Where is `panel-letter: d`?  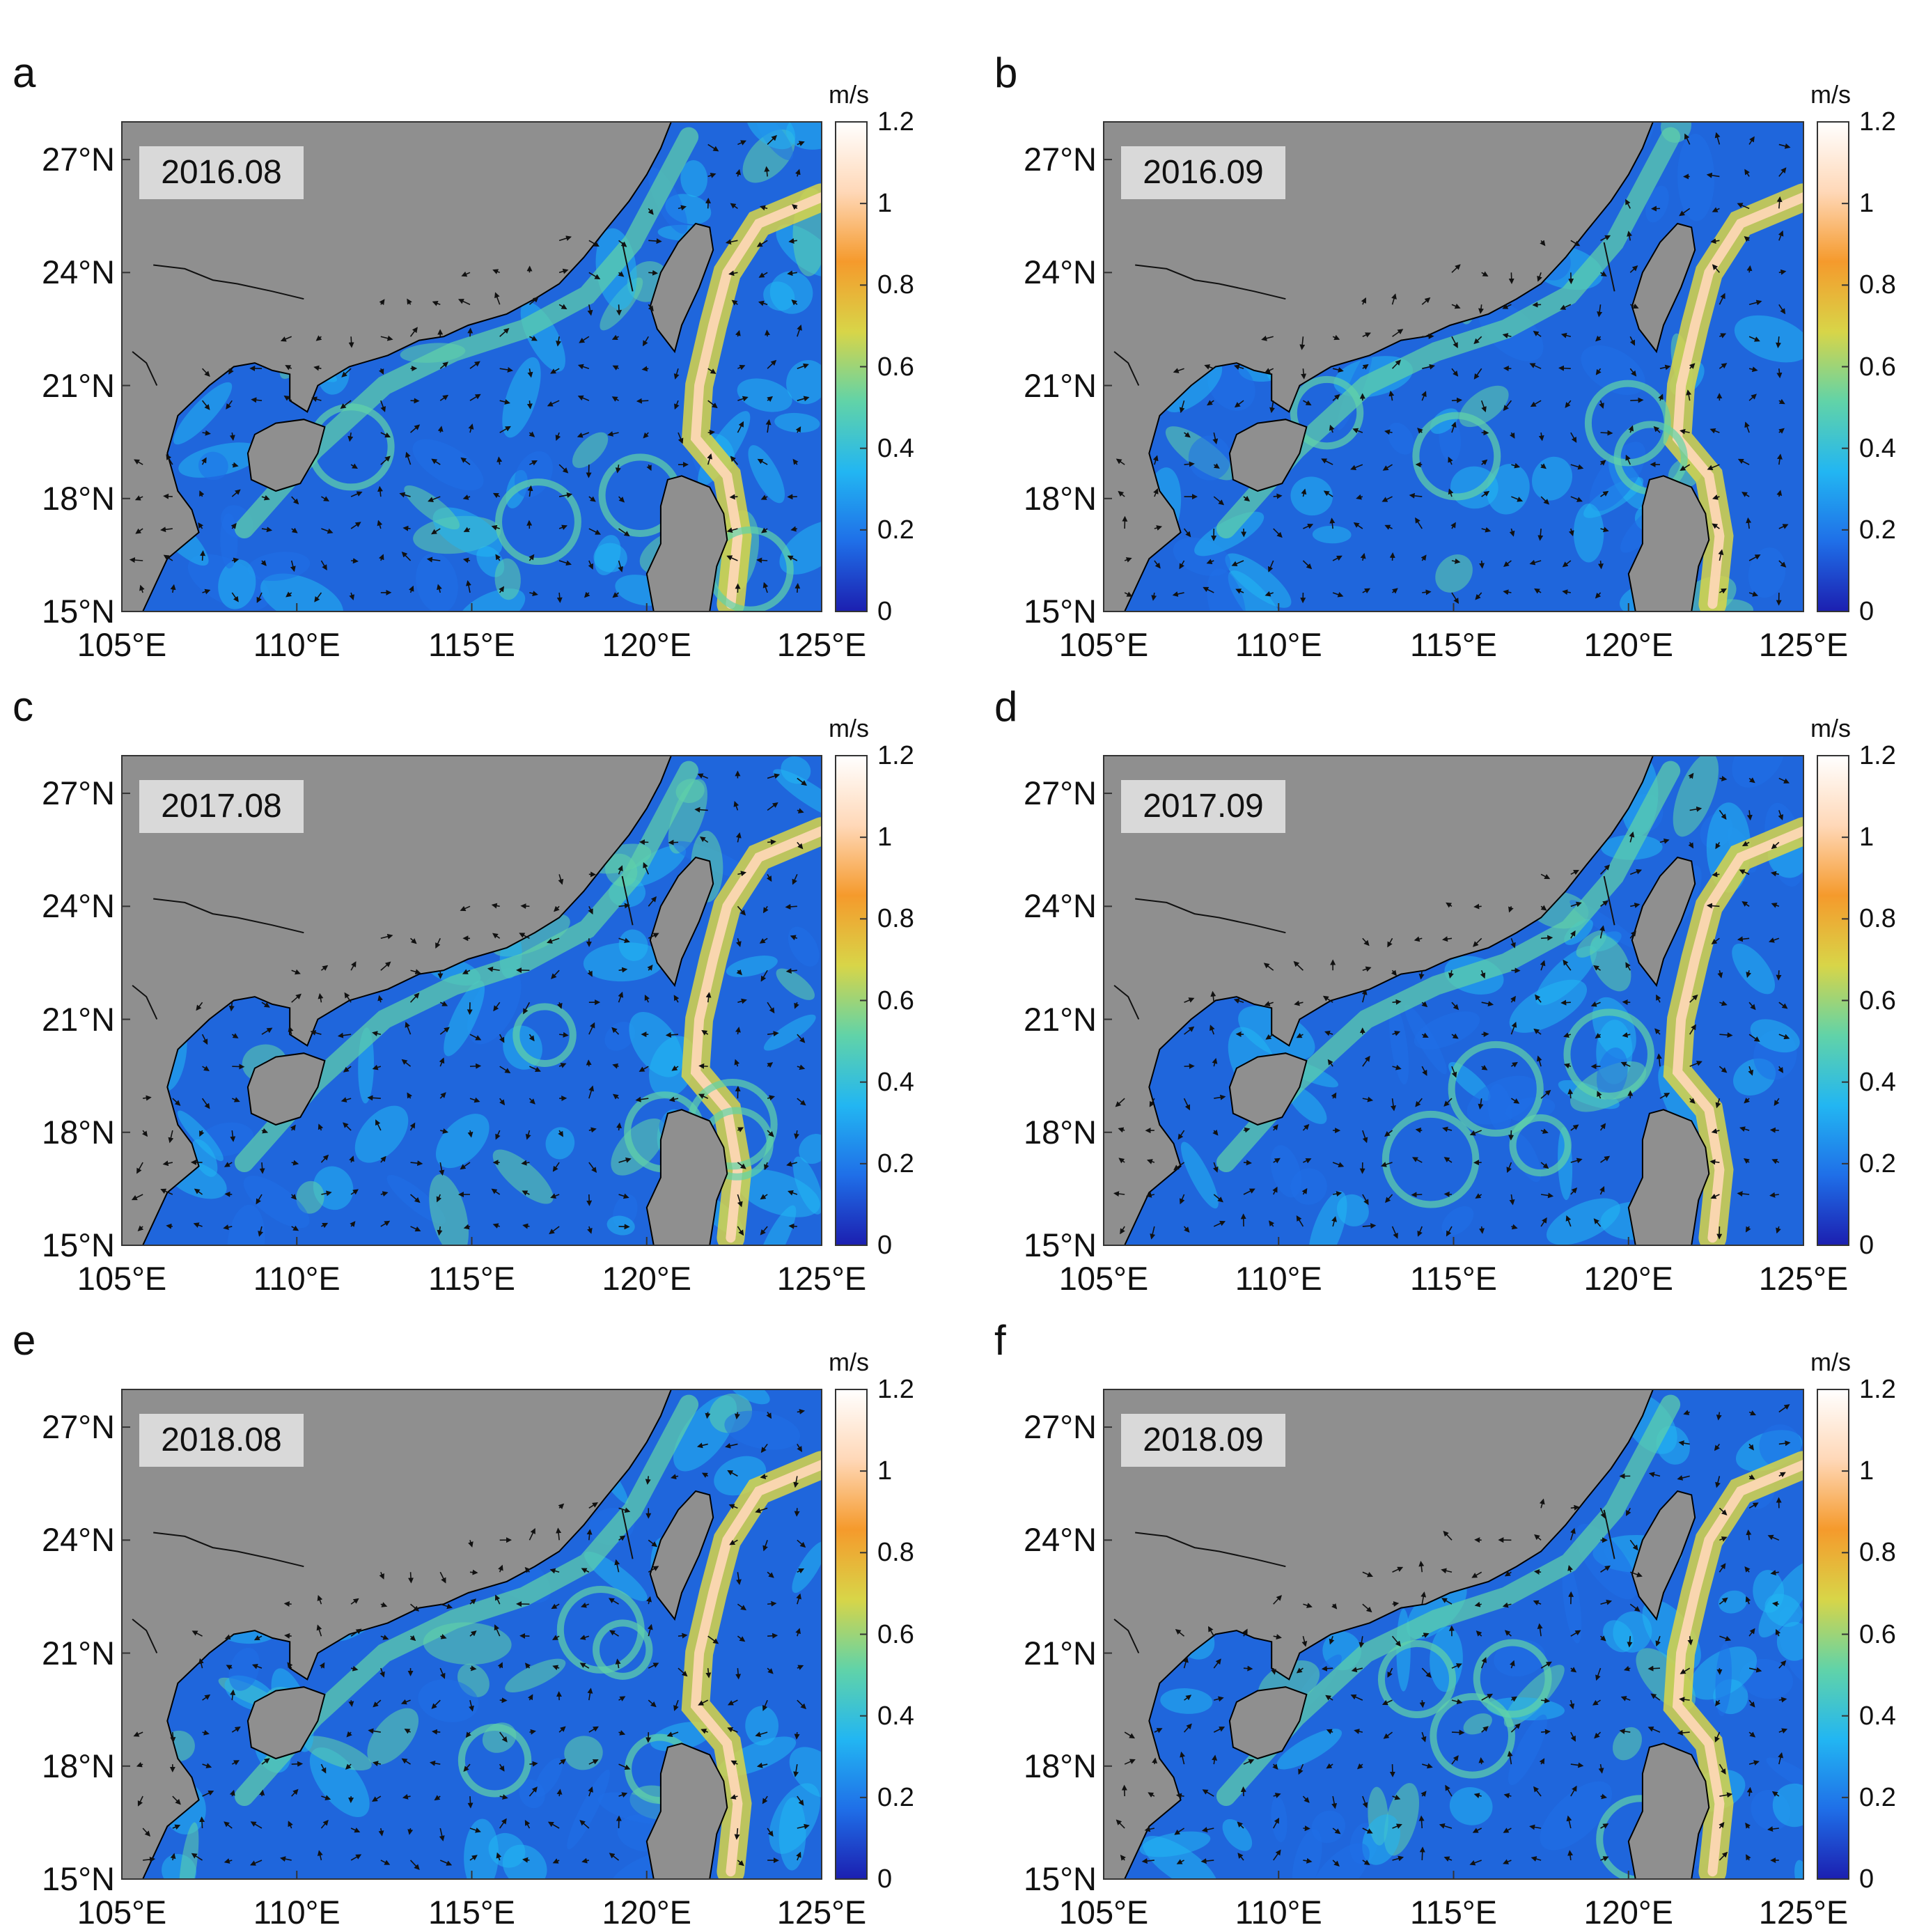
panel-letter: d is located at coordinates (1005, 707).